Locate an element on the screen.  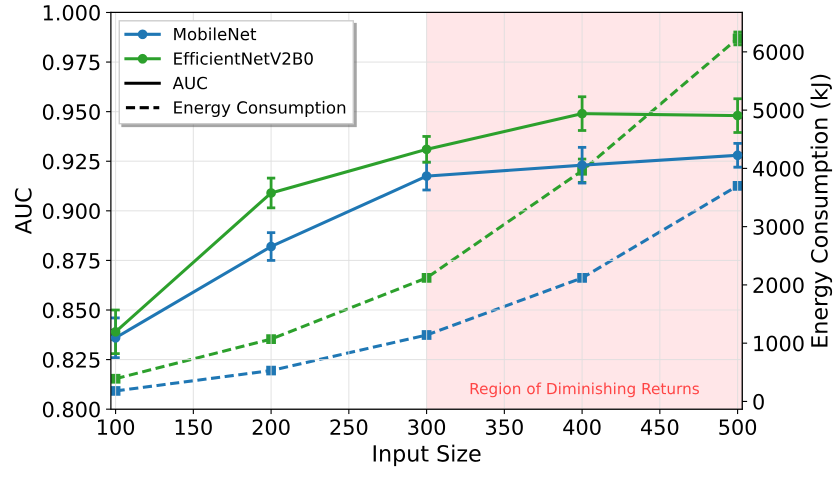
x-tick-label: 200 is located at coordinates (271, 427).